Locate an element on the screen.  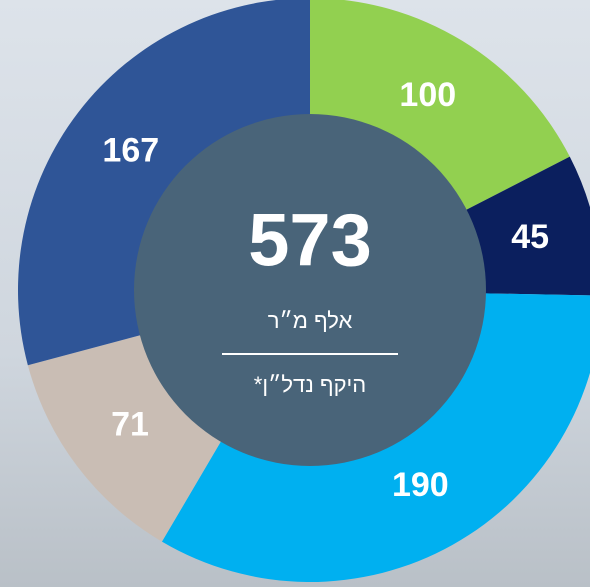
center-unit: אלף מ״ר is located at coordinates (310, 320).